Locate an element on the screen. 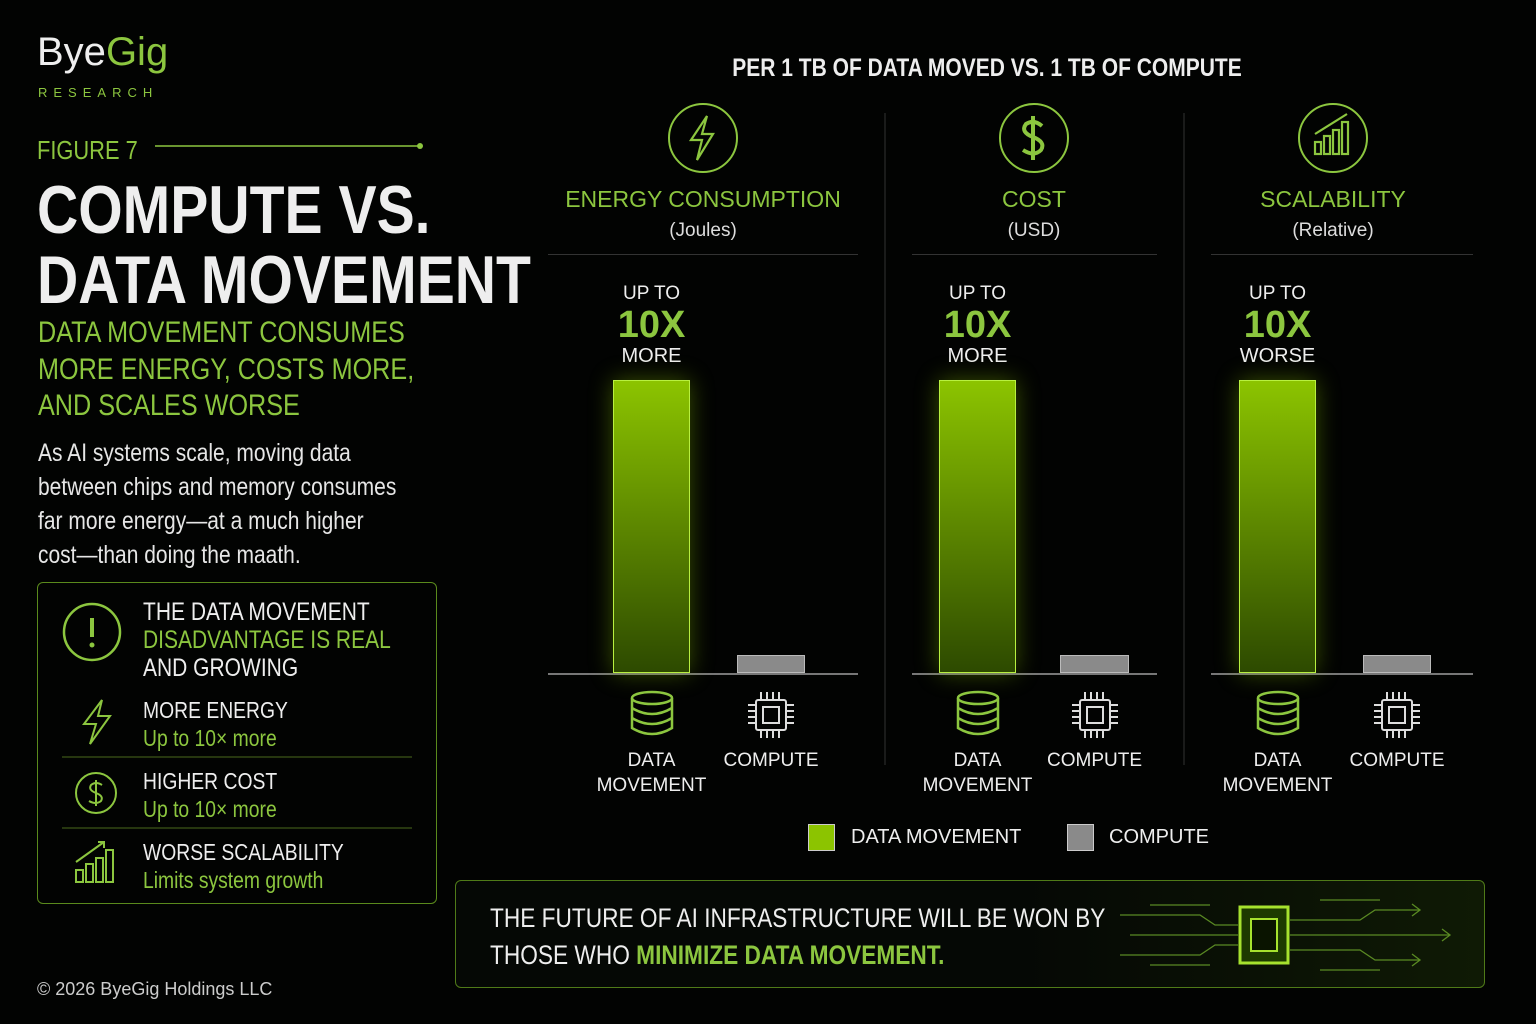 This screenshot has width=1536, height=1024. brand-b: Gig is located at coordinates (137, 52).